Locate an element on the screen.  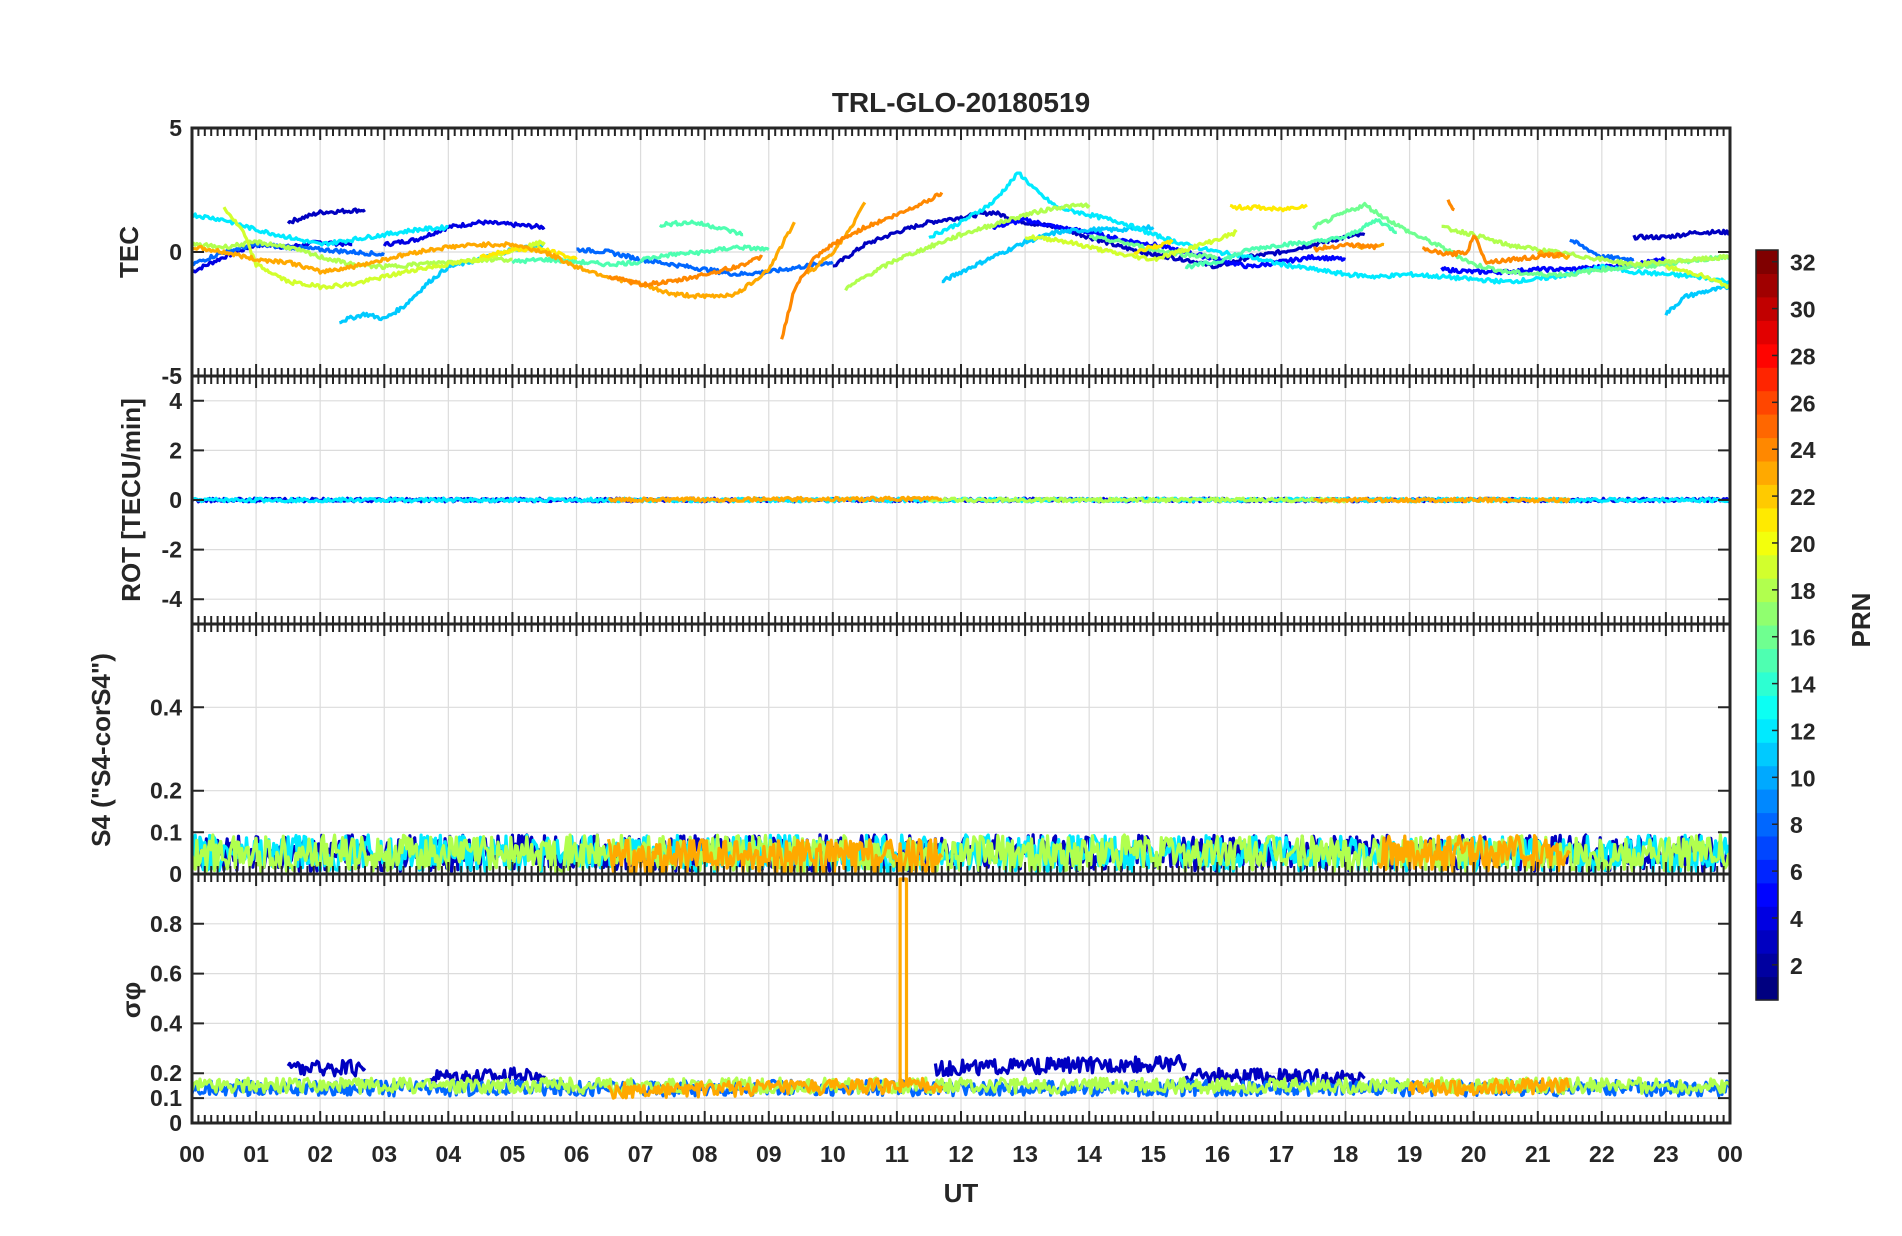
colorbar-tick-label: 22 is located at coordinates (1803, 497).